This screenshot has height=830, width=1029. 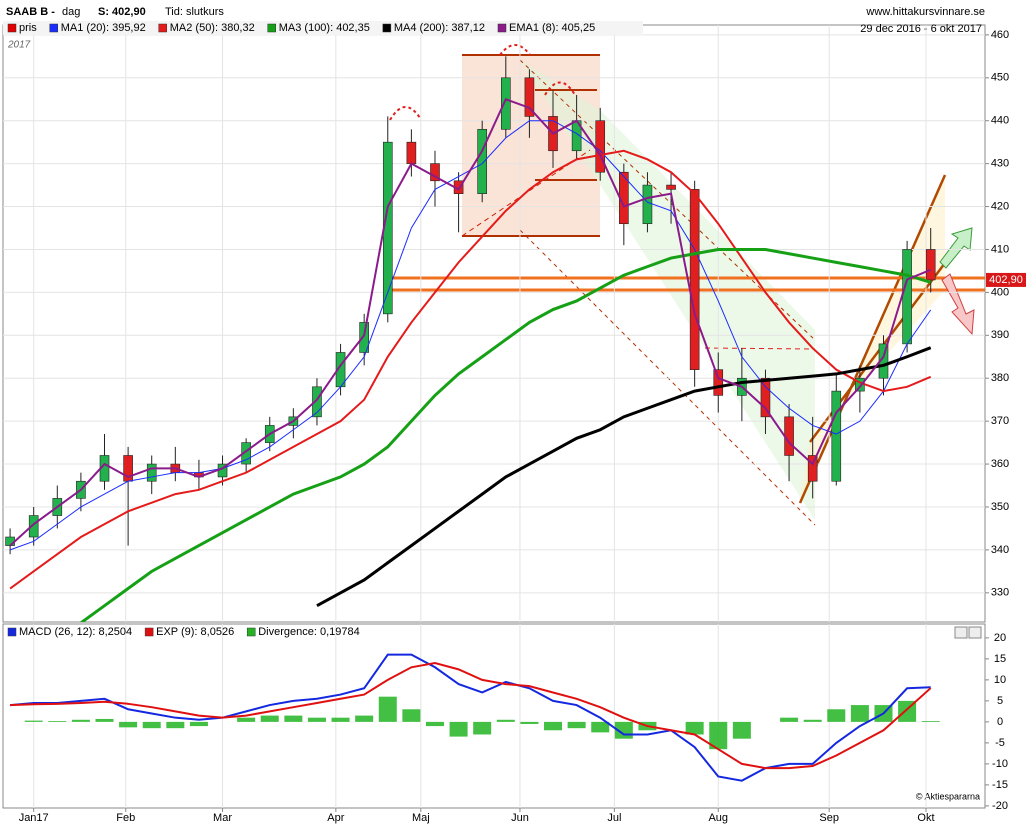 What do you see at coordinates (470, 717) in the screenshot?
I see `series-line` at bounding box center [470, 717].